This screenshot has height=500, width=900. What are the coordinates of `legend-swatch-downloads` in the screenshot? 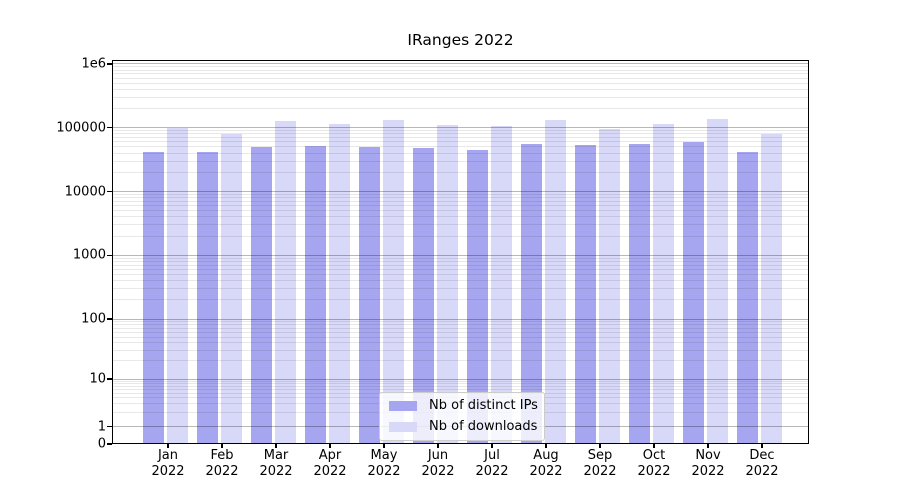 It's located at (403, 427).